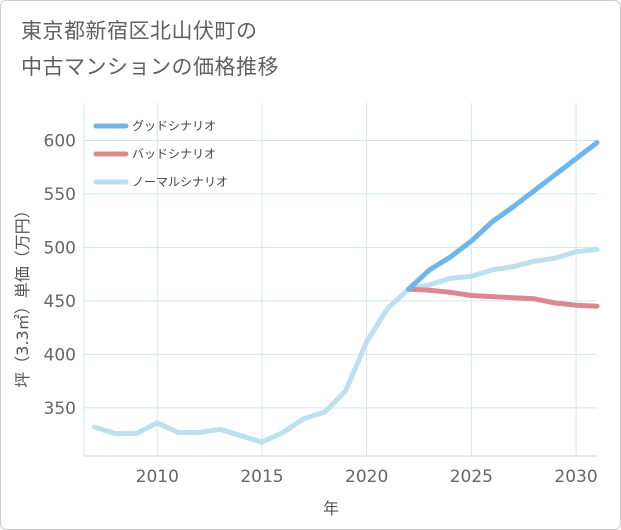 The width and height of the screenshot is (621, 530). Describe the element at coordinates (150, 49) in the screenshot. I see `chart-title: 東京都新宿区北山伏町の 中古マンションの価格推移` at that location.